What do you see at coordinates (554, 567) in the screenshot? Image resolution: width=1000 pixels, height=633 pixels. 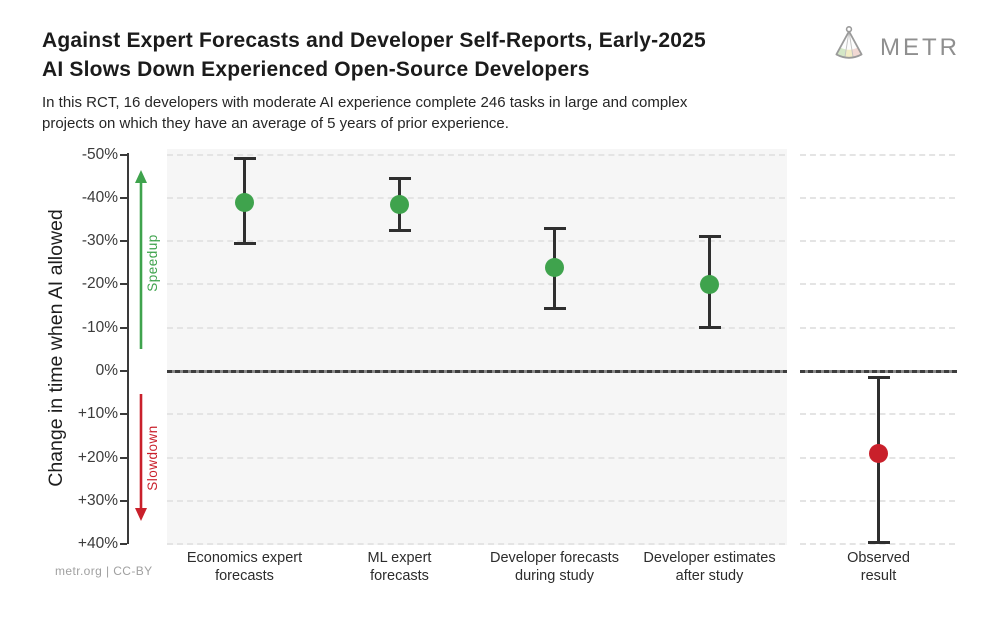 I see `category-label: Developer forecasts during study` at bounding box center [554, 567].